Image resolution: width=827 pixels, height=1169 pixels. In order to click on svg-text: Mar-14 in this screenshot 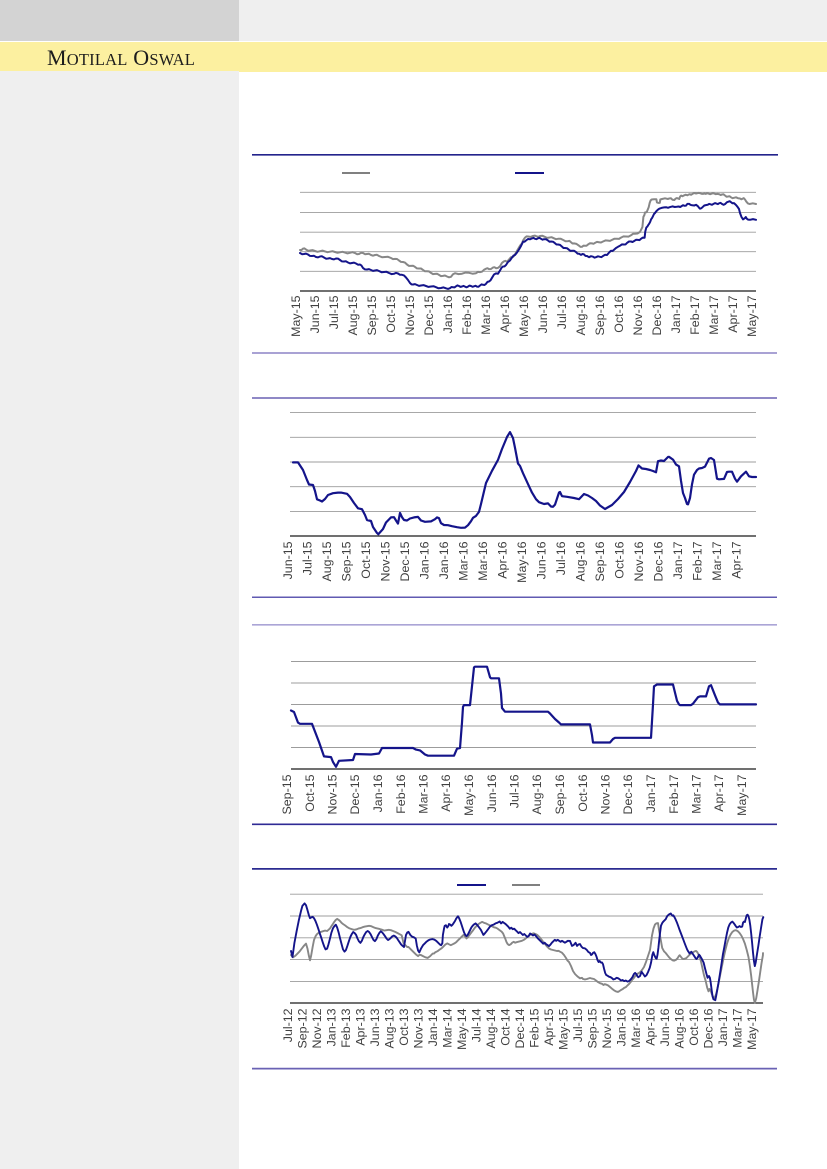, I will do `click(448, 1027)`.